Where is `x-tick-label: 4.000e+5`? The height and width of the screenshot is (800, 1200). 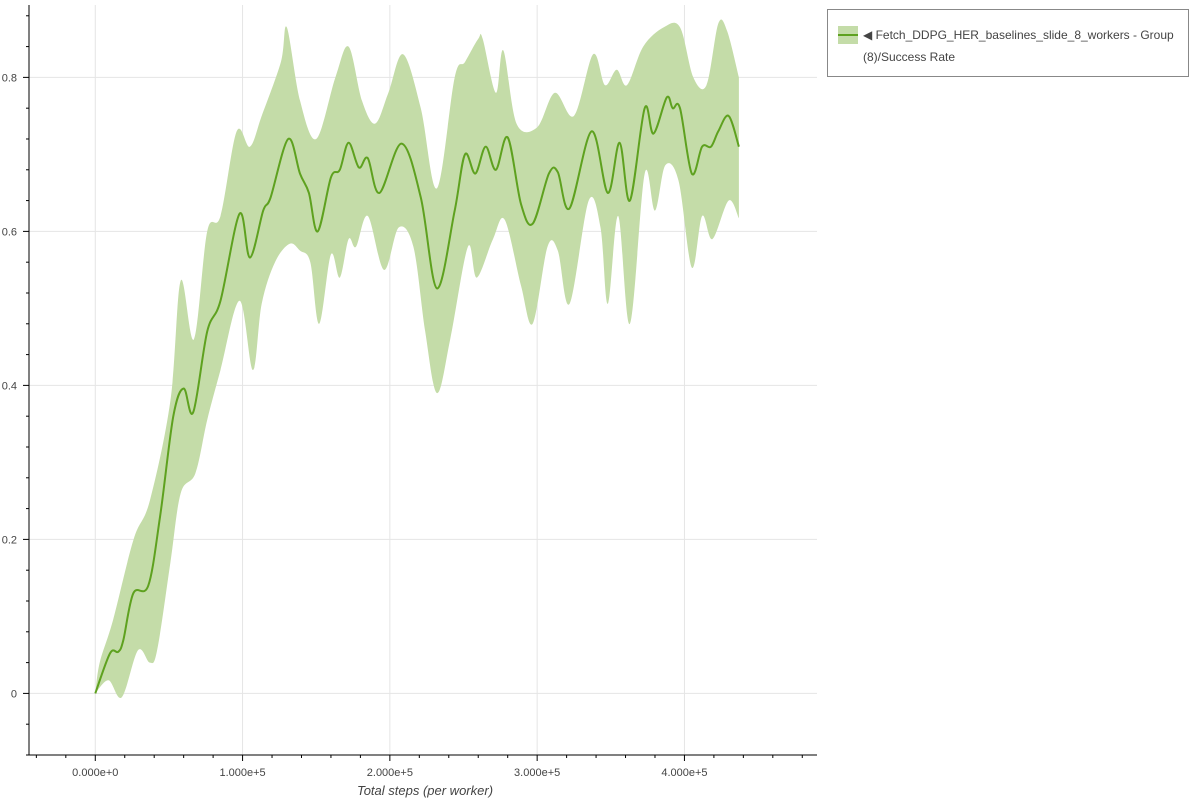
x-tick-label: 4.000e+5 is located at coordinates (684, 773).